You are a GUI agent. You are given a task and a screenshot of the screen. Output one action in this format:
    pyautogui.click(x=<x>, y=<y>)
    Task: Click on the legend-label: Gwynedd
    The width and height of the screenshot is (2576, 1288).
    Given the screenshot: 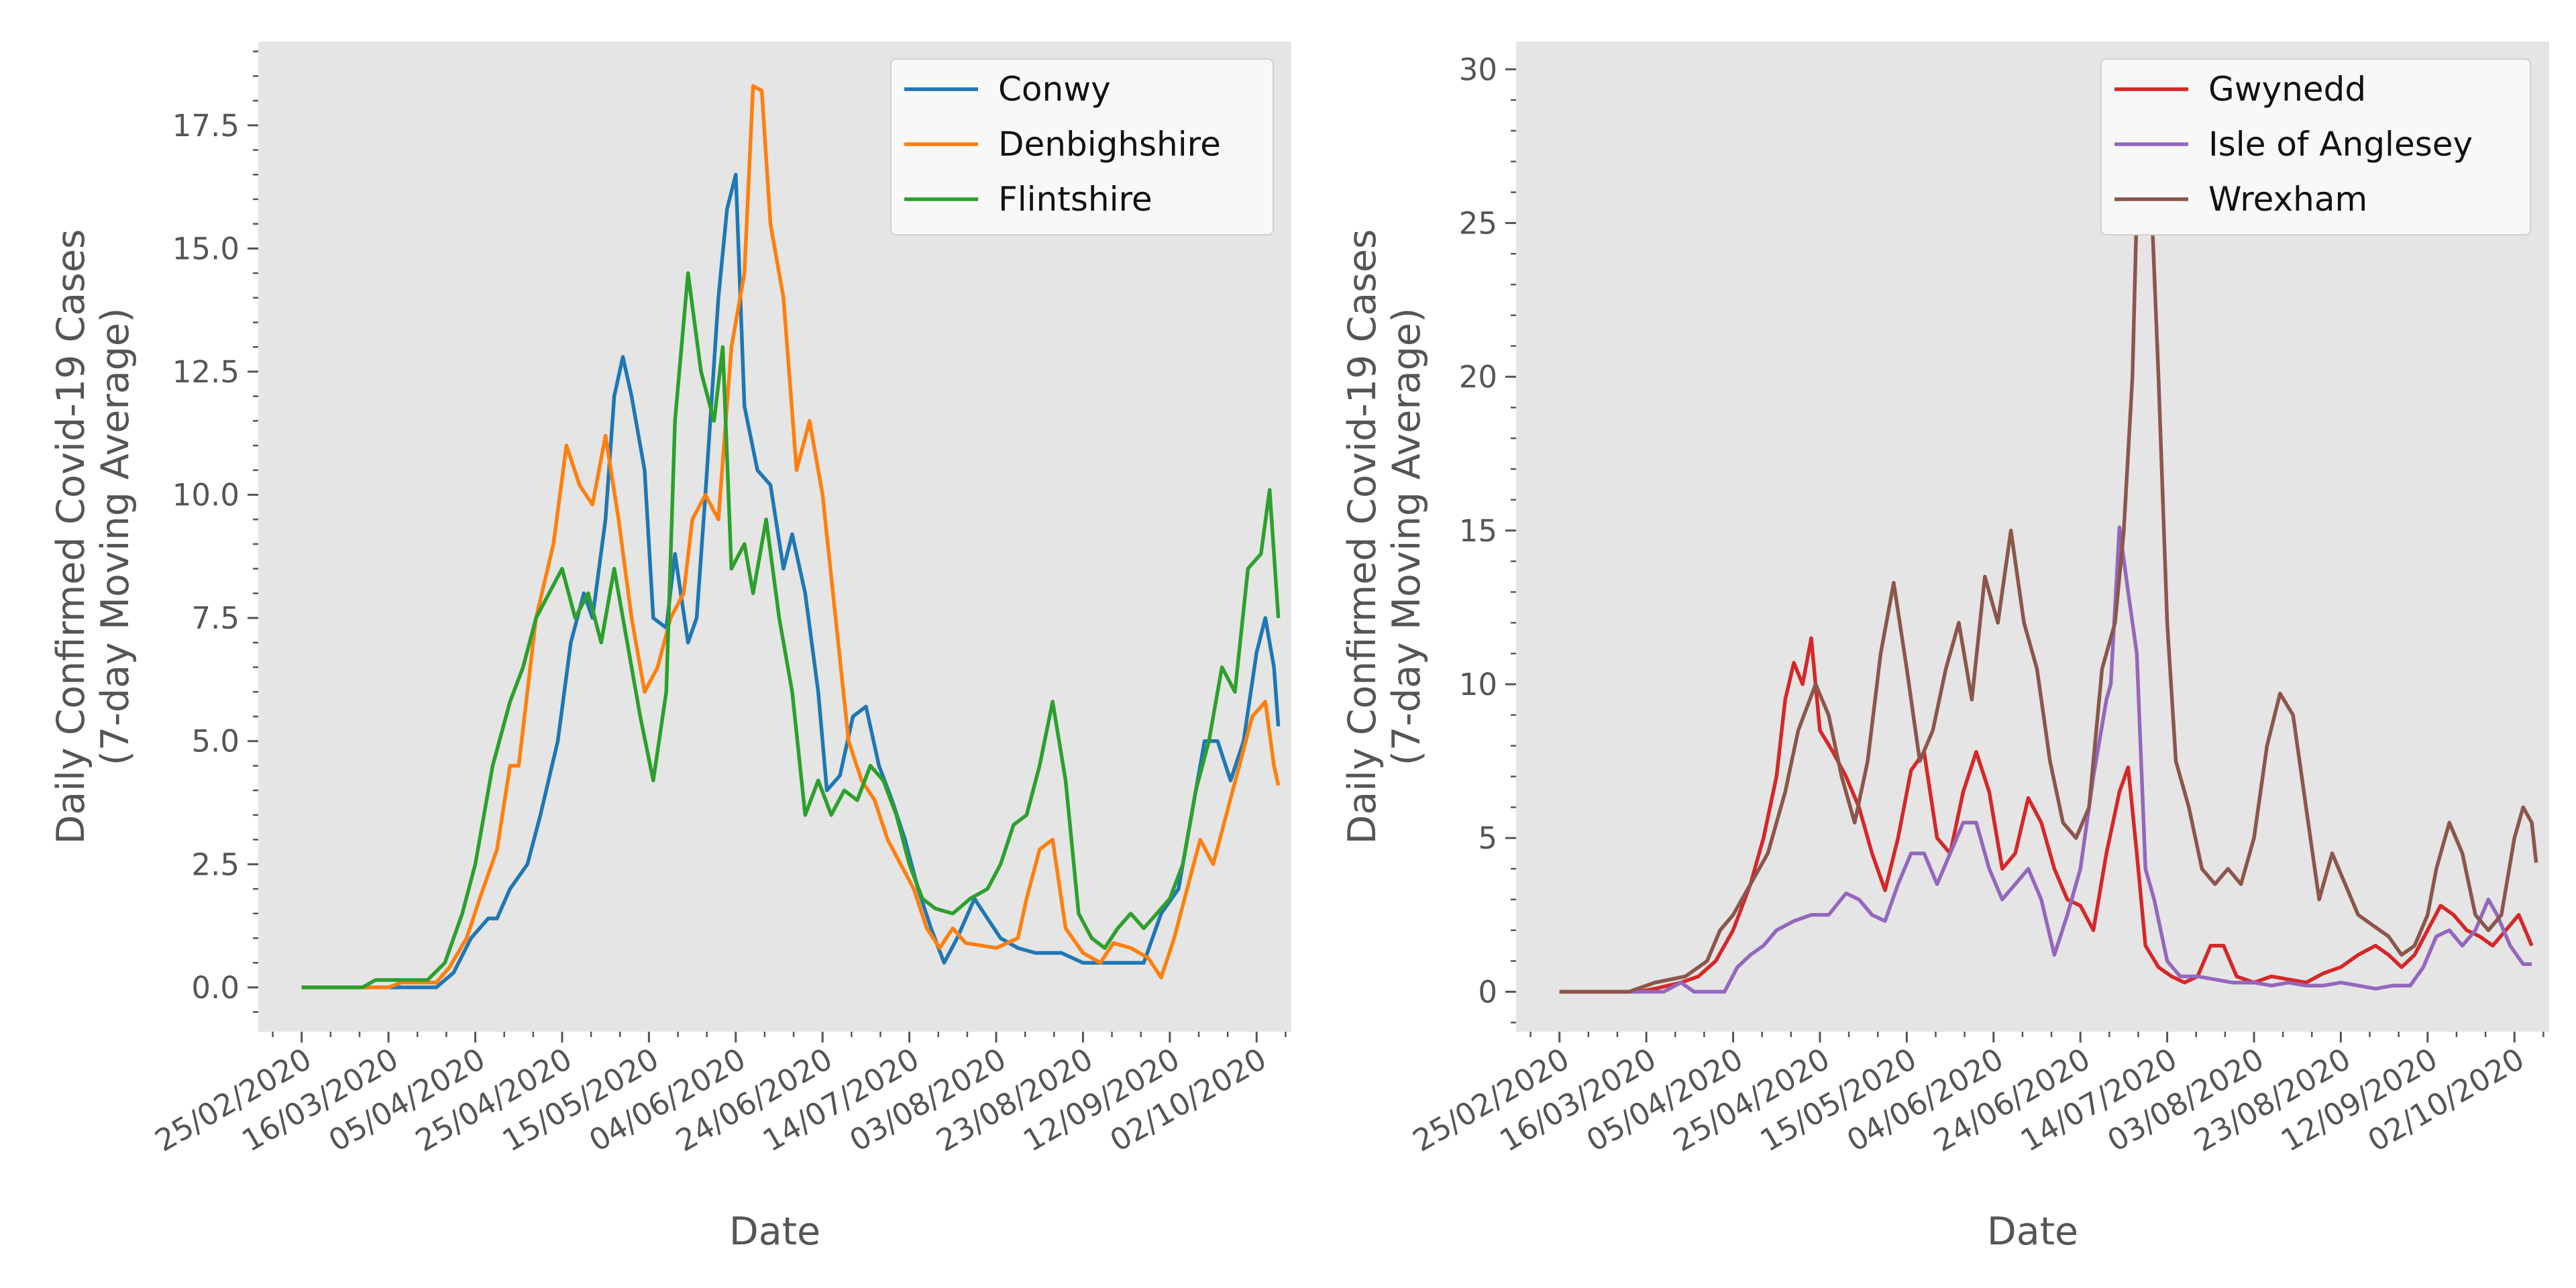 What is the action you would take?
    pyautogui.click(x=2287, y=89)
    